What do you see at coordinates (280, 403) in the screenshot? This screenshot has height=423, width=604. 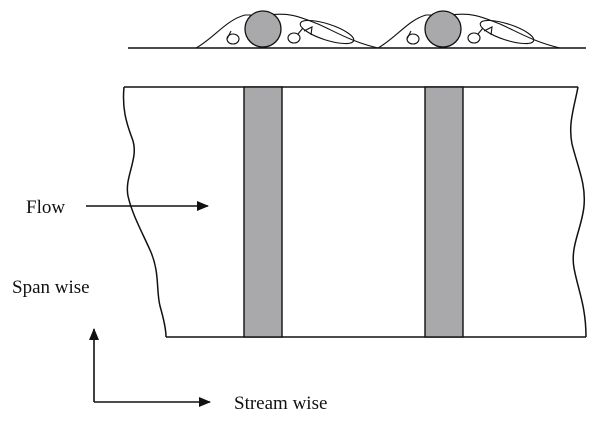 I see `stream-wise-label: Stream wise` at bounding box center [280, 403].